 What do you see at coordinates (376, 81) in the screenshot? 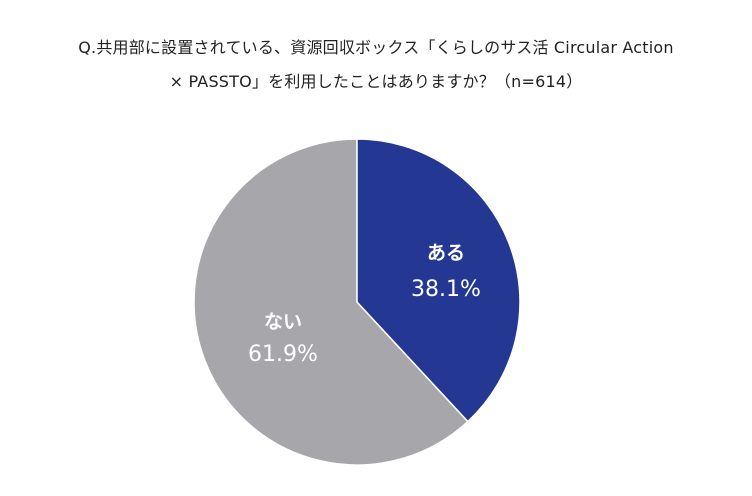
I see `chart-title-line-2: × PASSTO」を利用したことはありますか？（n=614）` at bounding box center [376, 81].